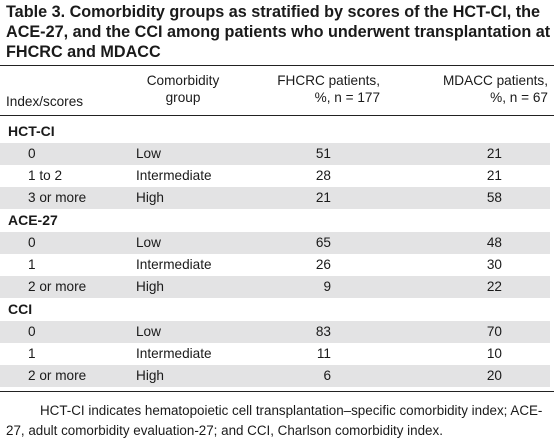  What do you see at coordinates (33, 220) in the screenshot?
I see `section-heading-ace-27: ACE-27` at bounding box center [33, 220].